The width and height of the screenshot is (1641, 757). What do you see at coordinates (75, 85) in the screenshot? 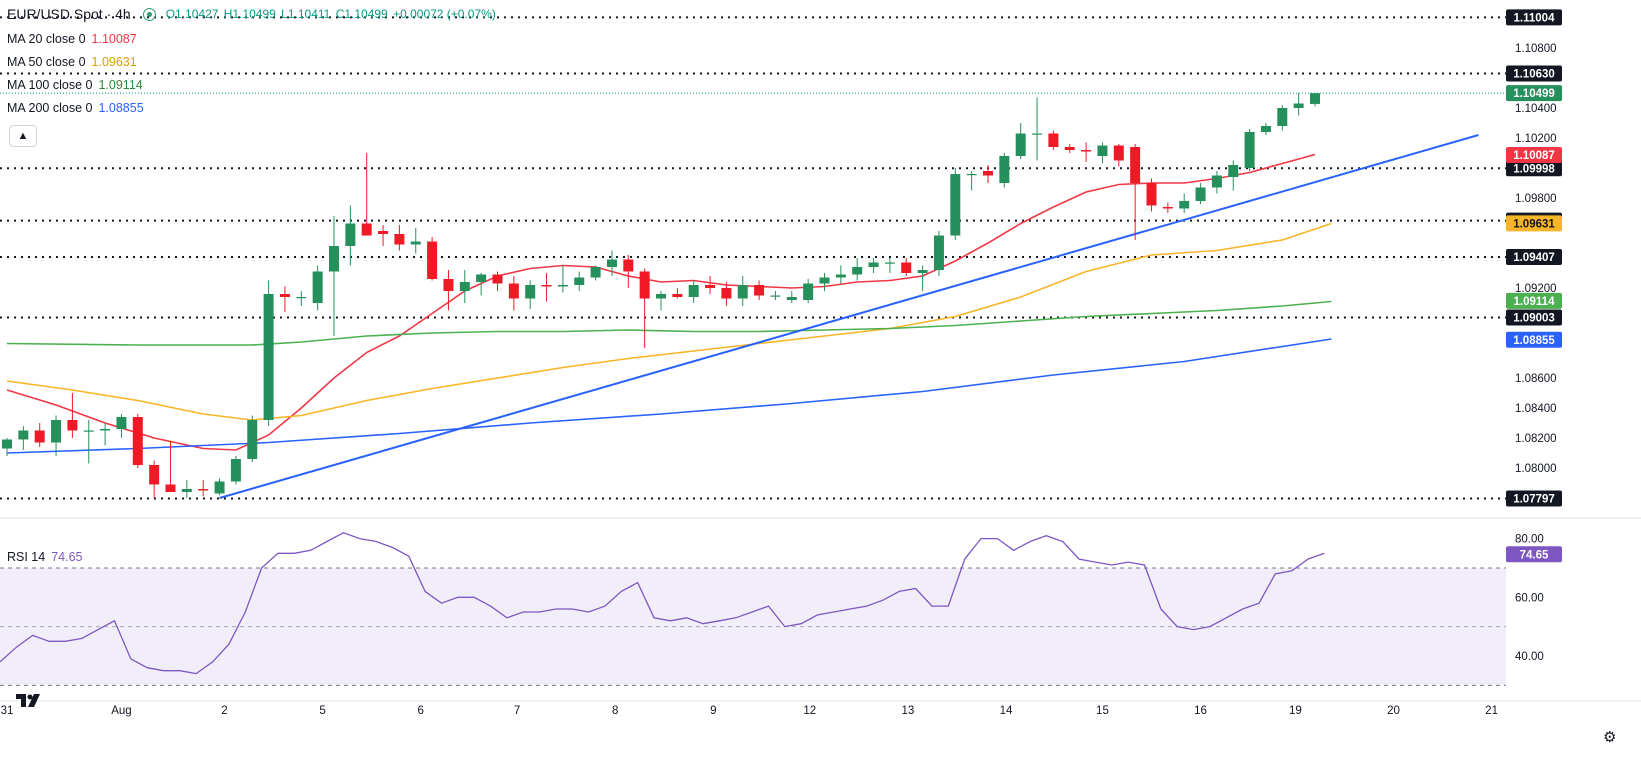
I see `legend-ma100: MA 100 close 0 1.09114` at bounding box center [75, 85].